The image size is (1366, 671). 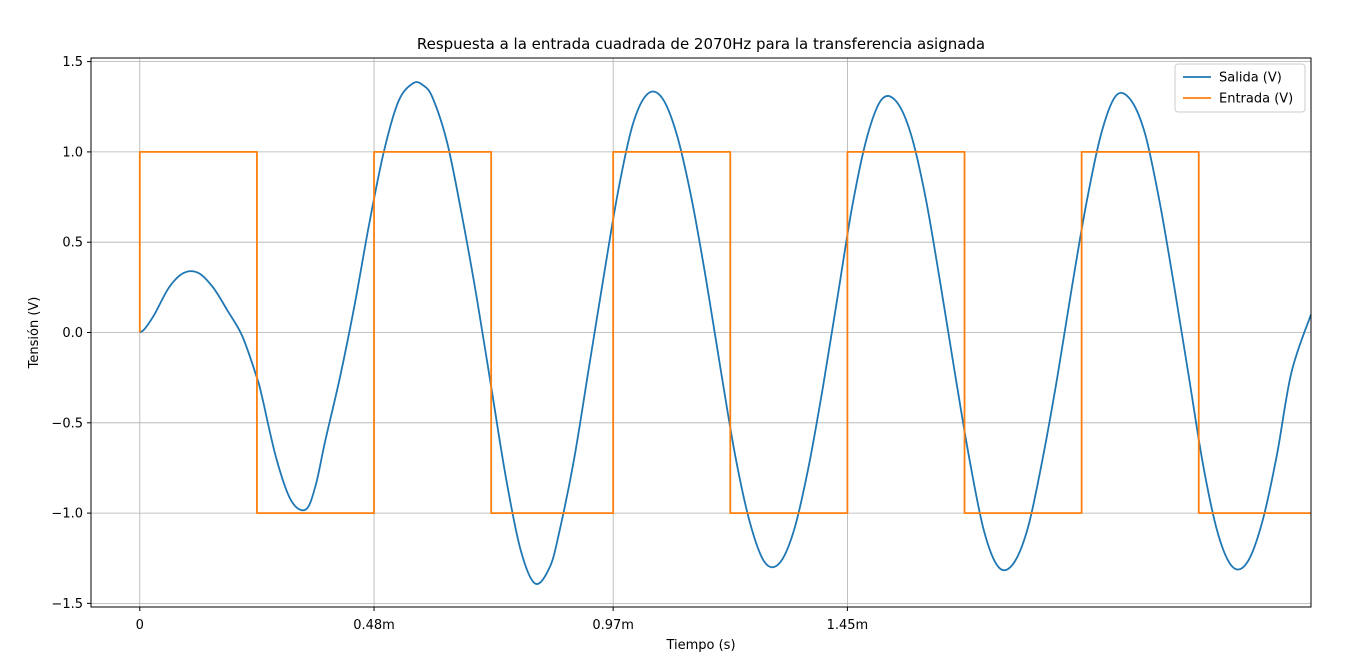 What do you see at coordinates (613, 625) in the screenshot?
I see `x-tick-label: 0.97m` at bounding box center [613, 625].